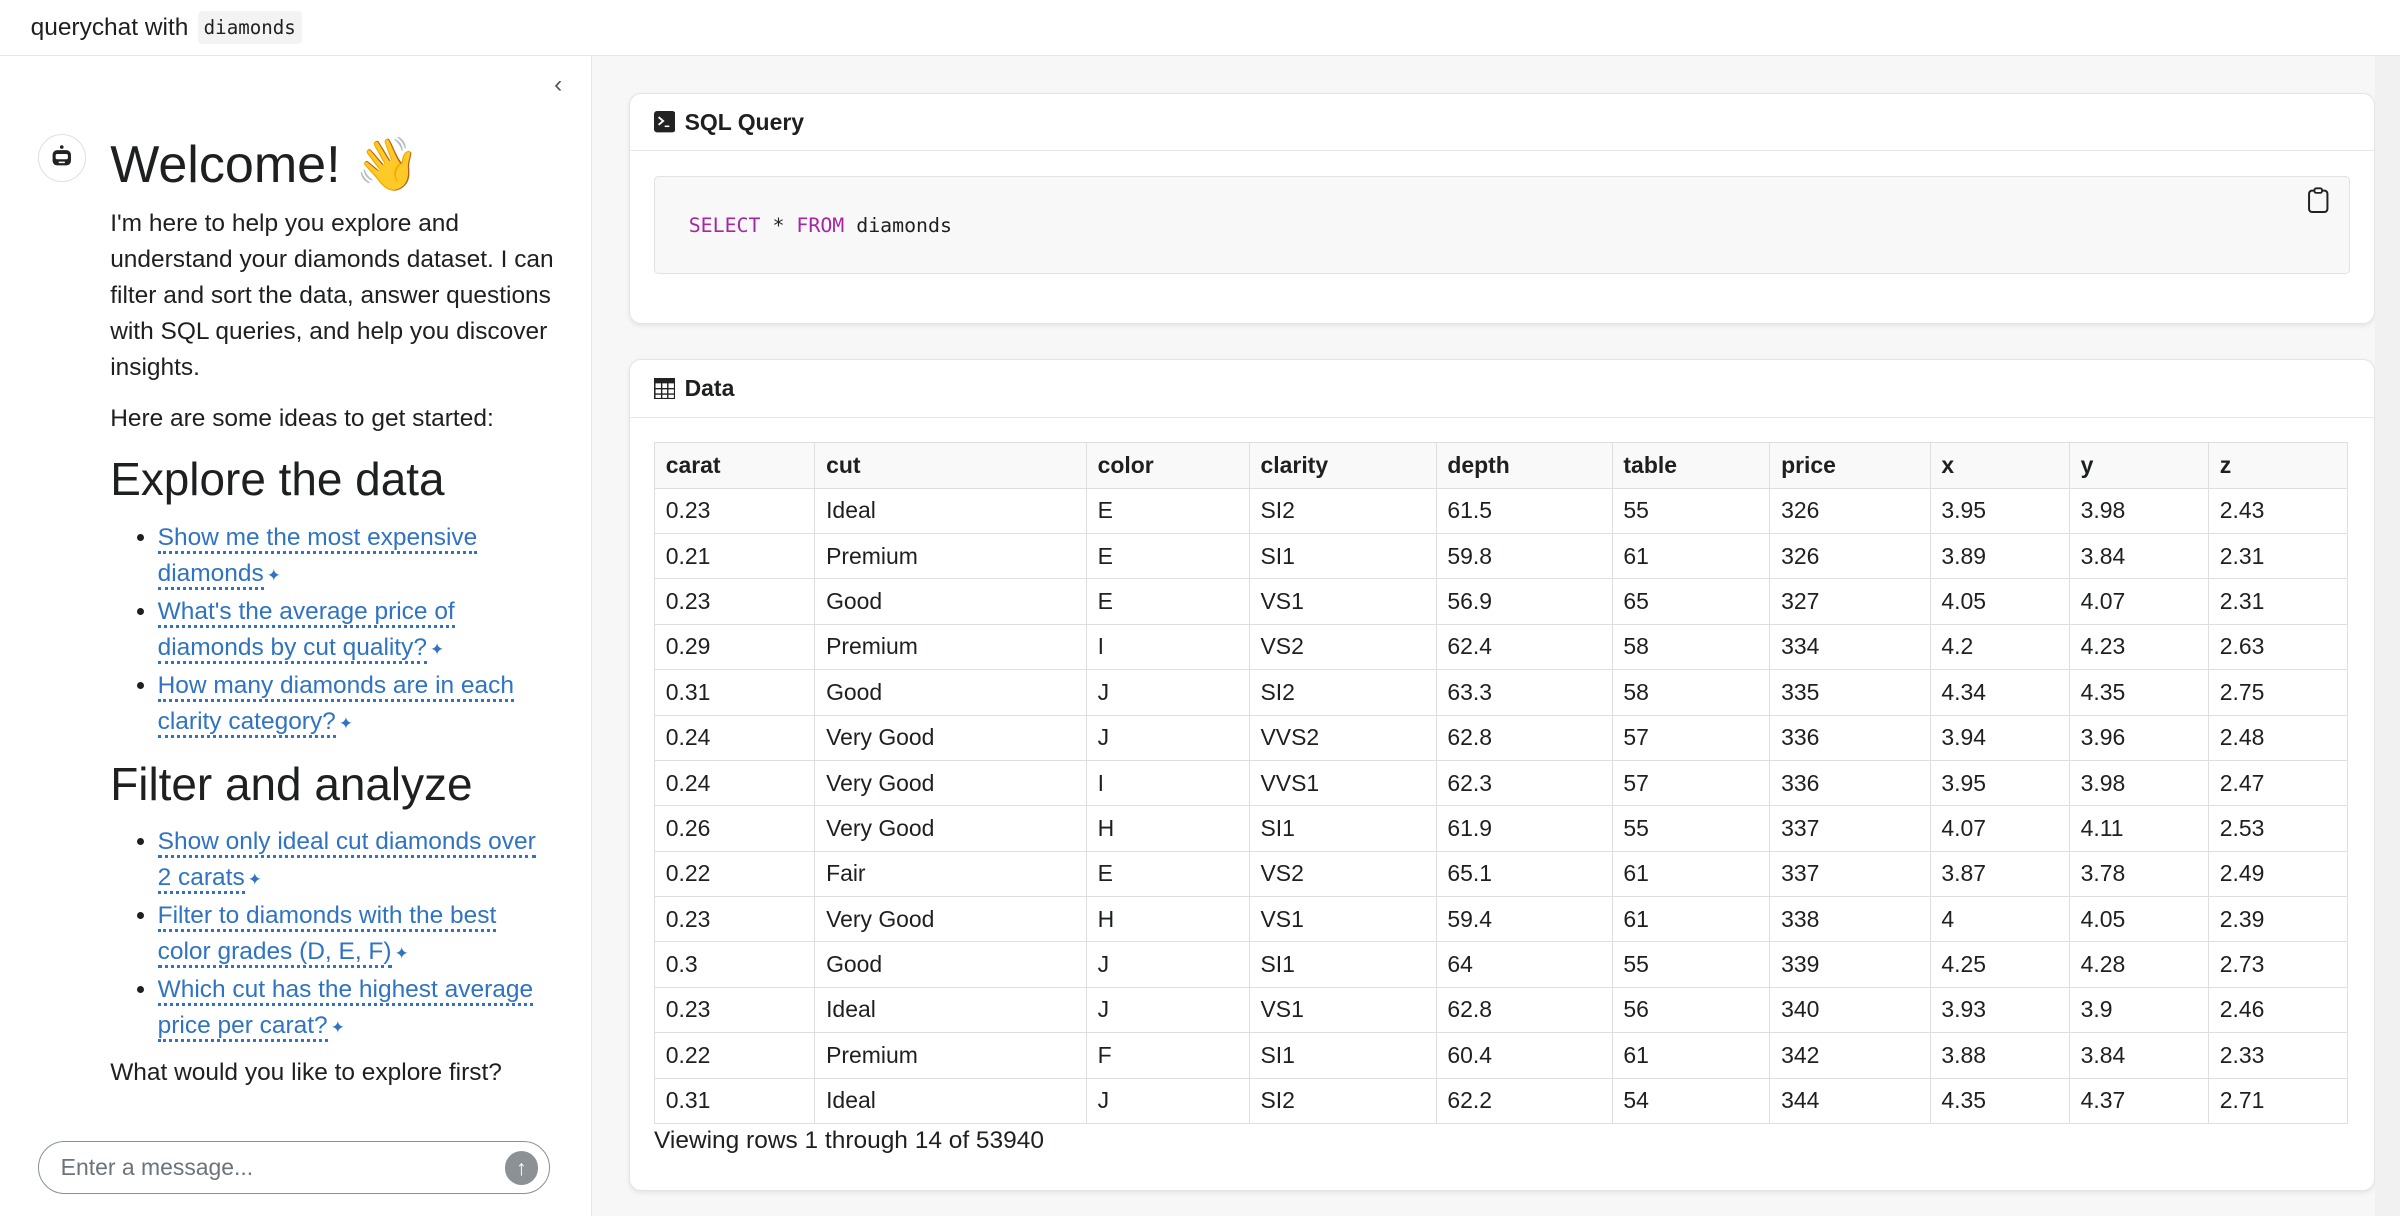  I want to click on column-header-y: y, so click(2139, 465).